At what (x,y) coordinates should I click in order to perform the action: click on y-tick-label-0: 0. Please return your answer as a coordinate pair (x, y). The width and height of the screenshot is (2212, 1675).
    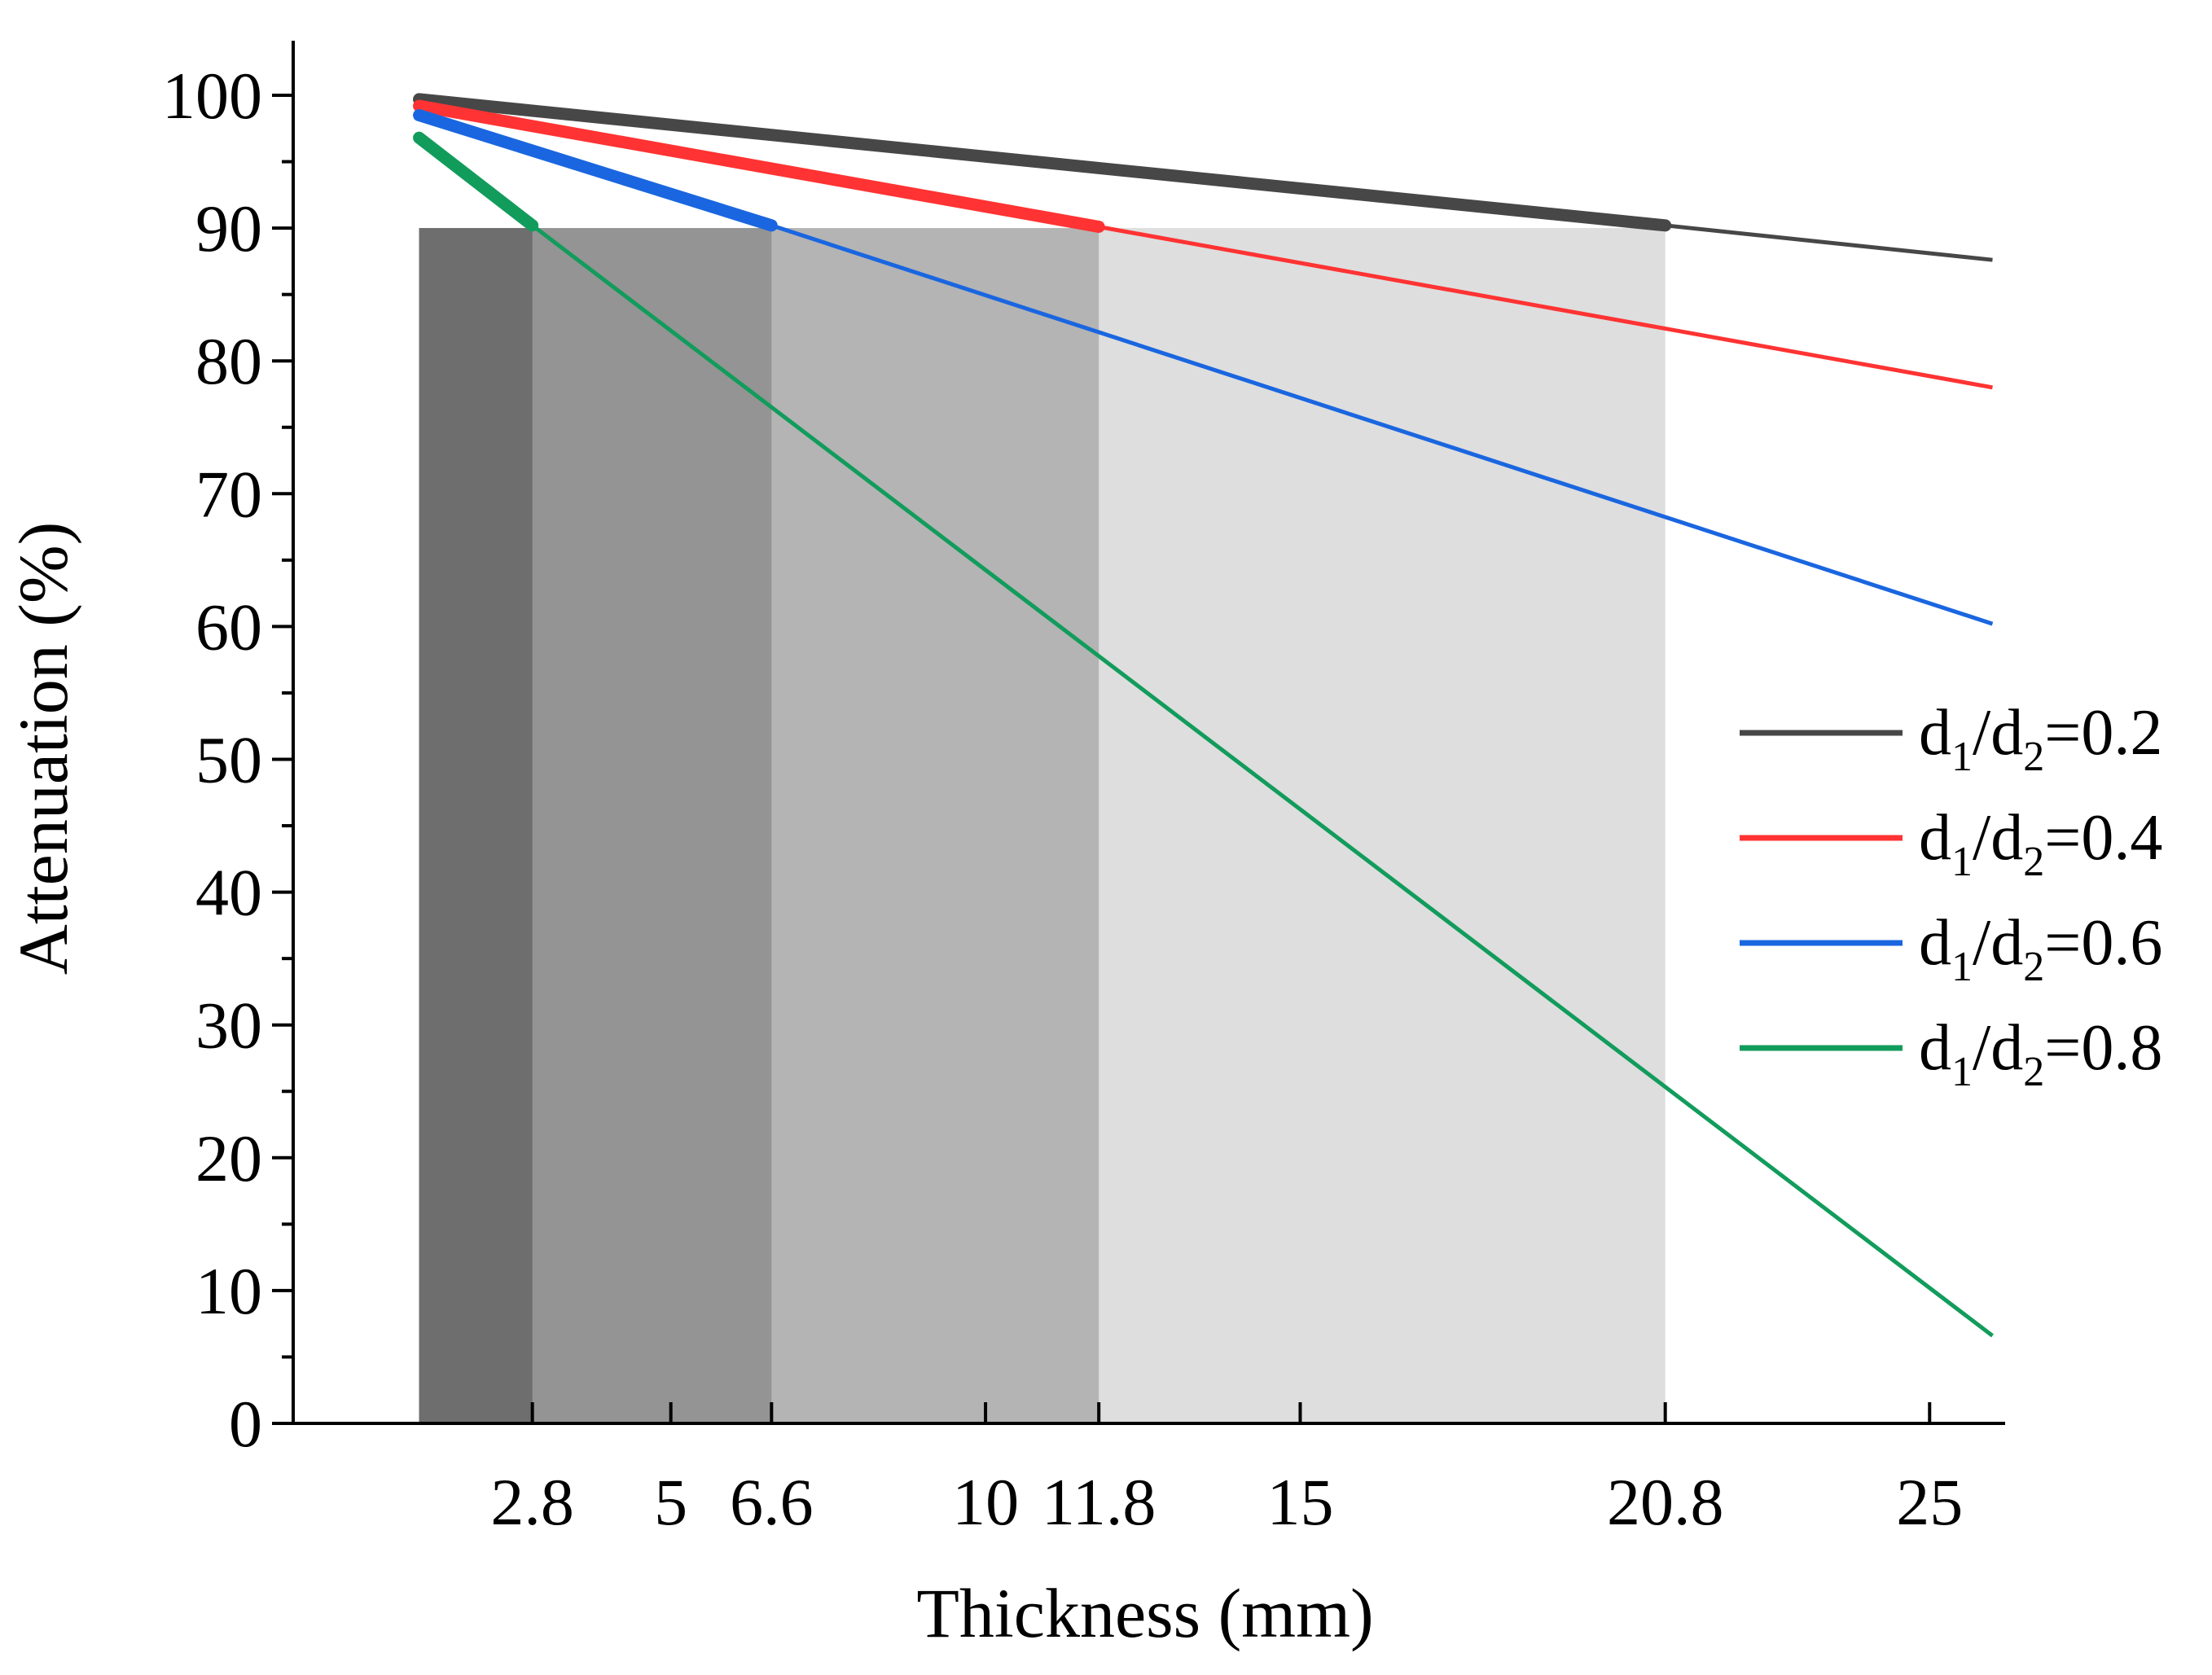
    Looking at the image, I should click on (245, 1424).